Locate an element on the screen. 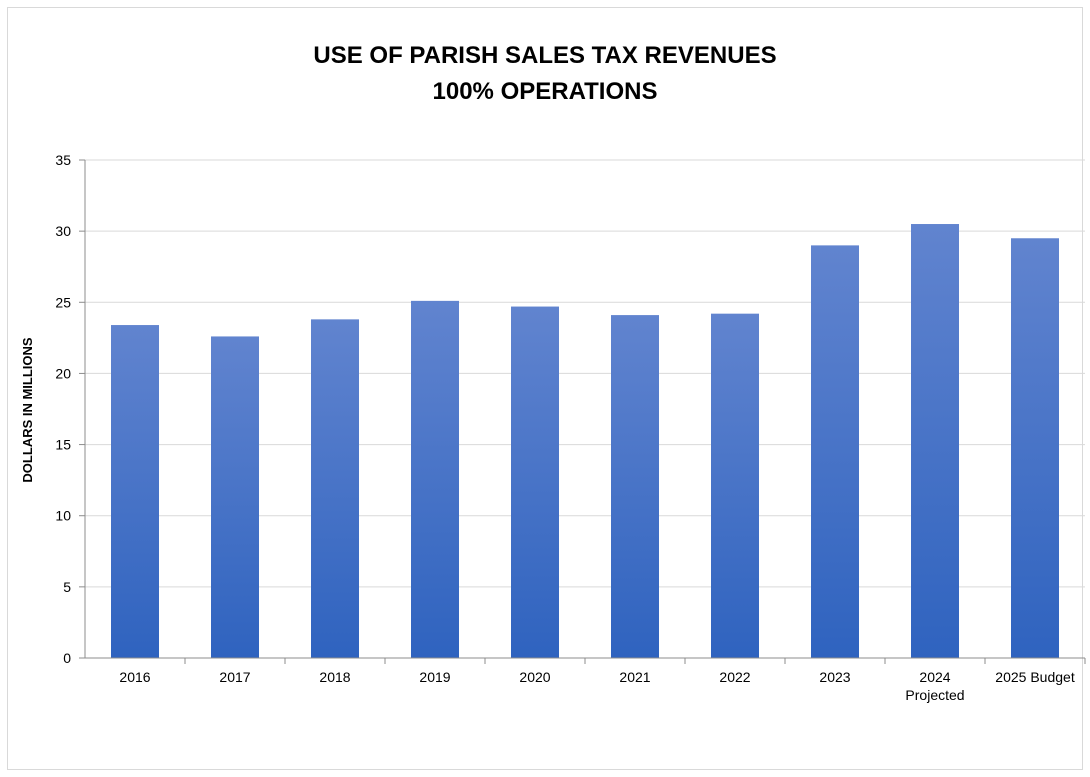 The image size is (1090, 777). x-tick-label: 2017 is located at coordinates (234, 677).